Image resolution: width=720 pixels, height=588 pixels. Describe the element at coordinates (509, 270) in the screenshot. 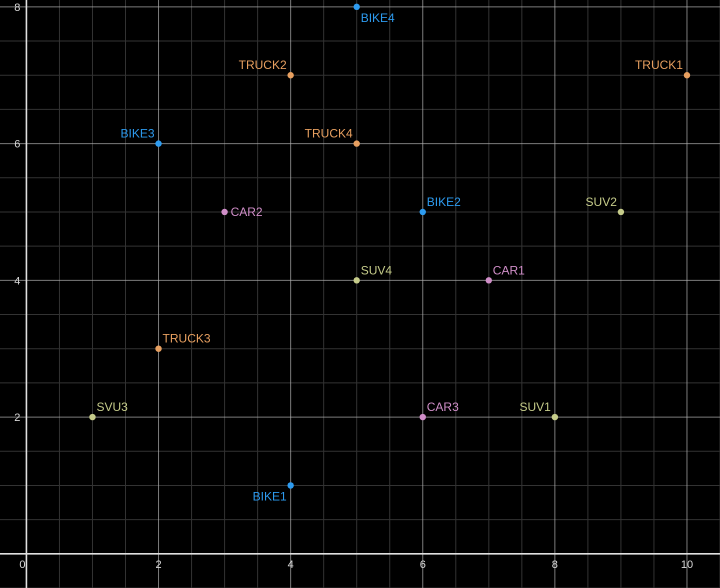

I see `data-label-car1: CAR1` at that location.